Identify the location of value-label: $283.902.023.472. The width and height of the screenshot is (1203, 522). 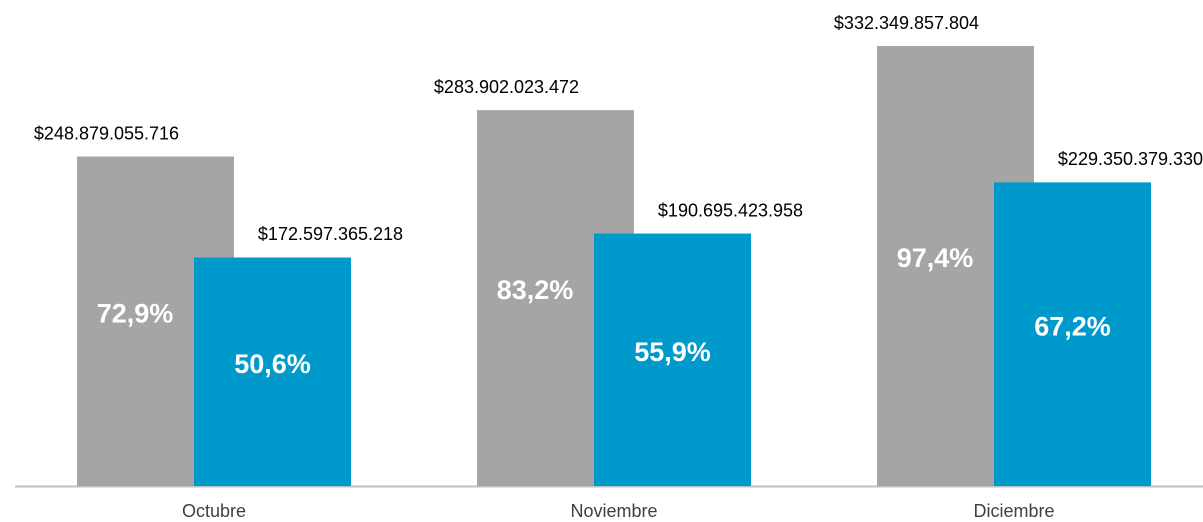
(506, 87).